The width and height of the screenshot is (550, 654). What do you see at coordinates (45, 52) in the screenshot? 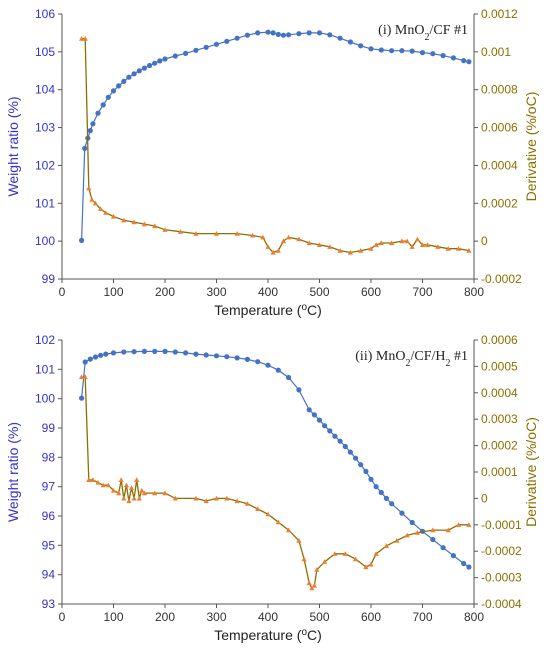
I see `y-tick-label: 105` at bounding box center [45, 52].